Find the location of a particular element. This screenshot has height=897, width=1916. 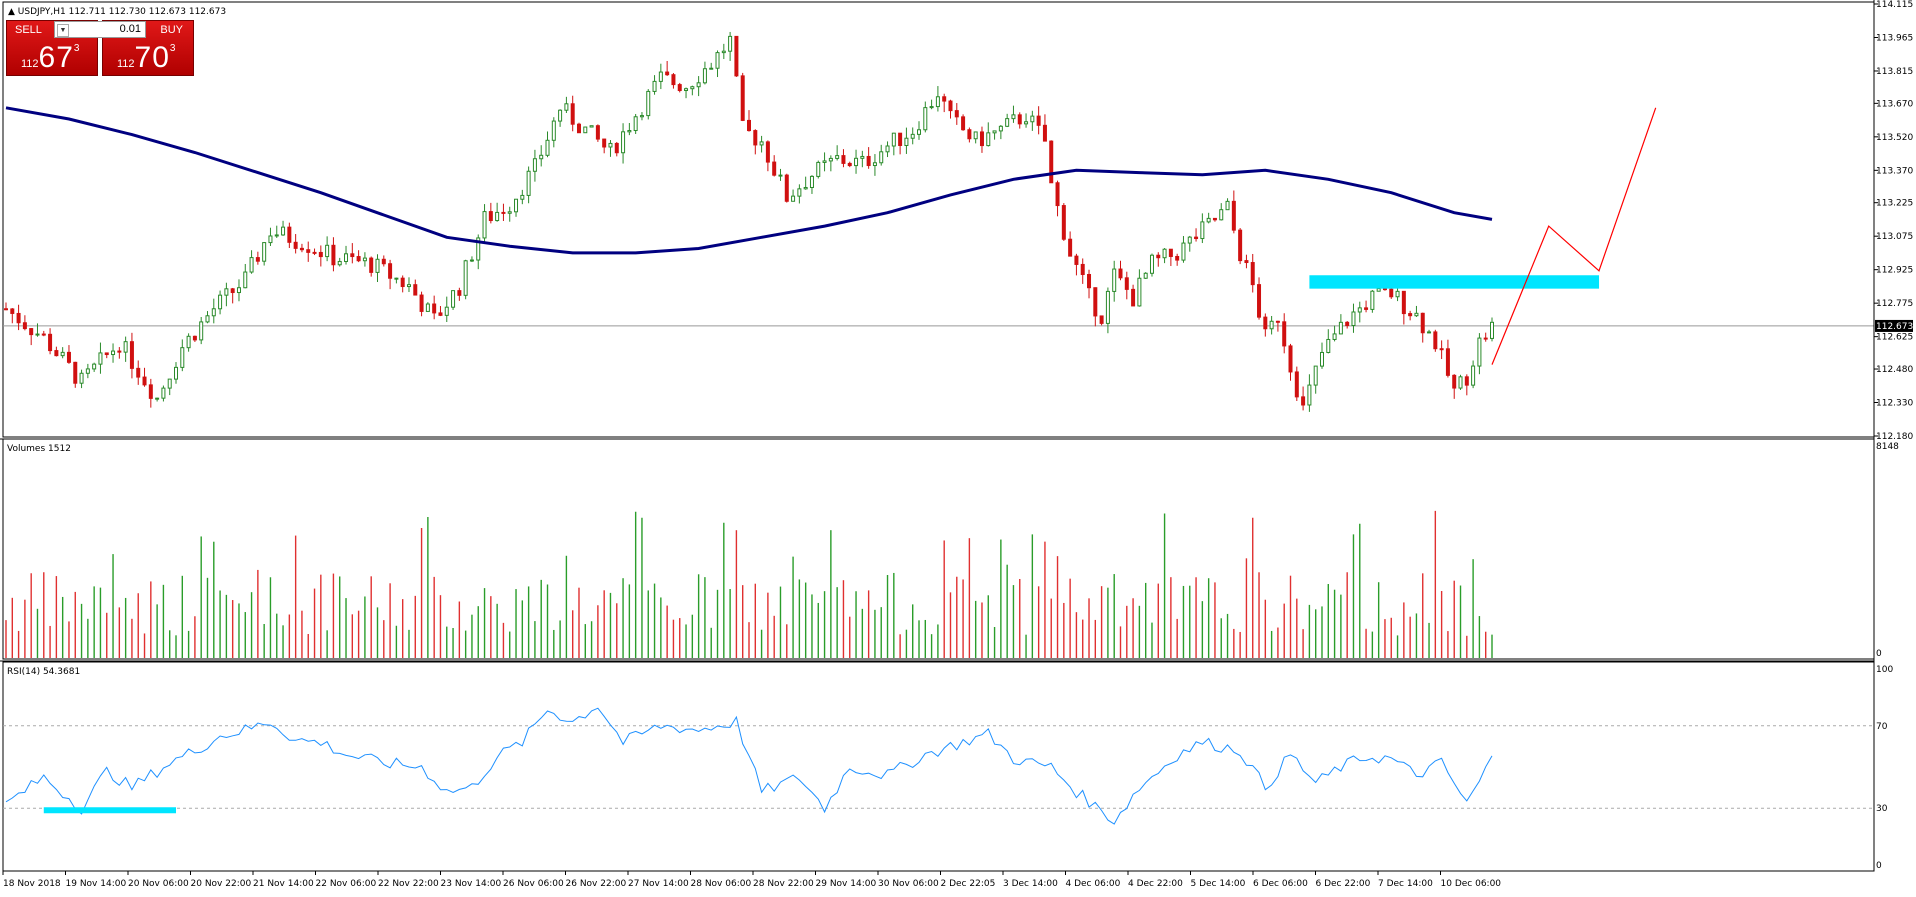

resistance-zone-rect is located at coordinates (1454, 282).